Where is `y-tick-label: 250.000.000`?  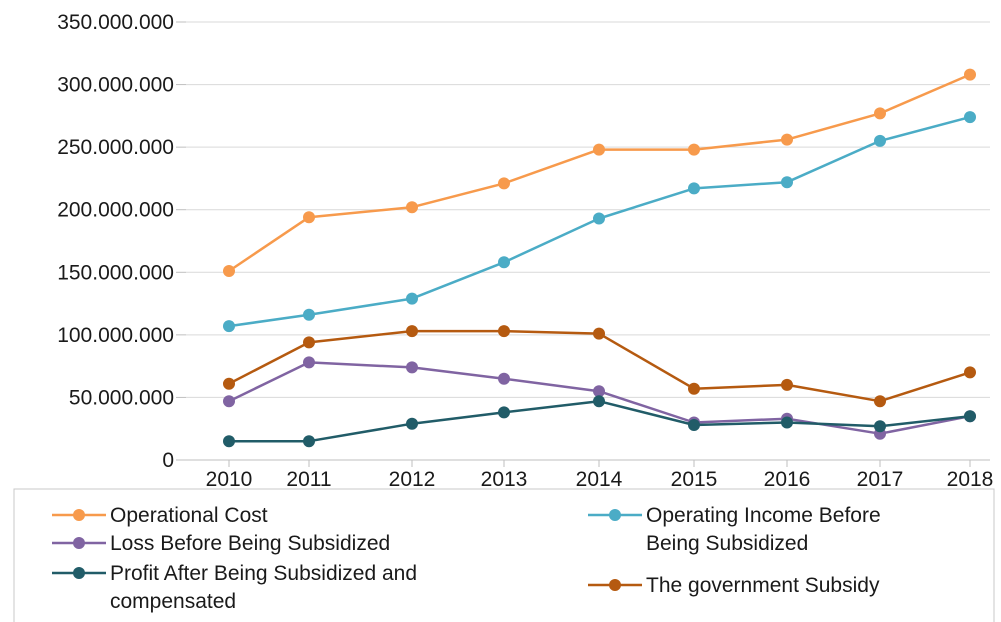
y-tick-label: 250.000.000 is located at coordinates (115, 147).